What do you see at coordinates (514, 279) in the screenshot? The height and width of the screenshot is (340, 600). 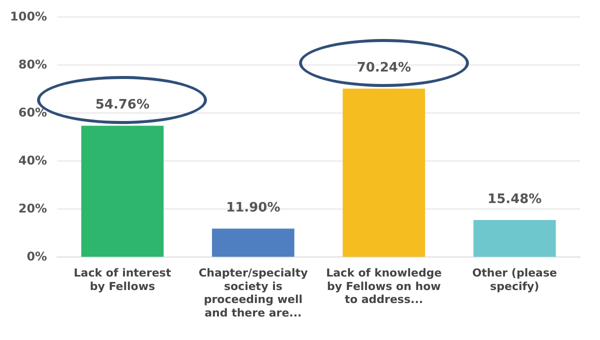 I see `x-tick-label: Other (please specify)` at bounding box center [514, 279].